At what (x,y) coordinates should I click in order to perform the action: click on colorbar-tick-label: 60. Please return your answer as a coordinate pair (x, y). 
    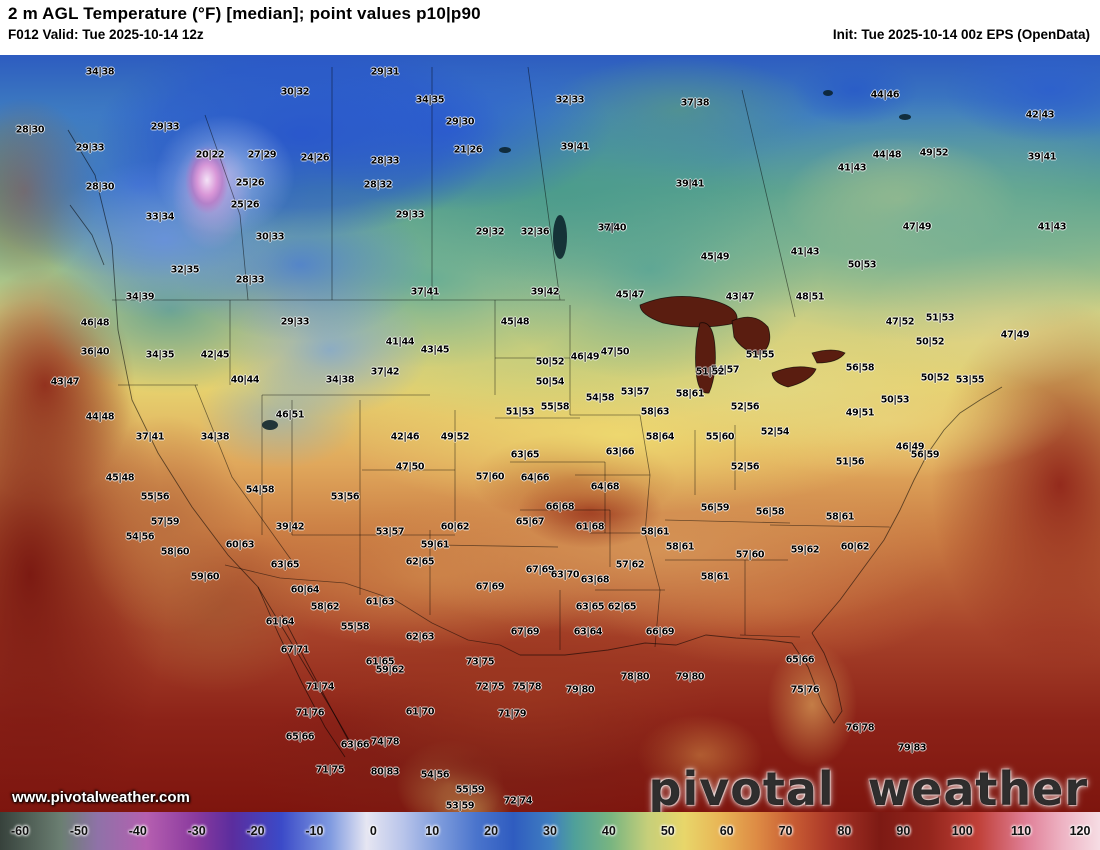
    Looking at the image, I should click on (726, 831).